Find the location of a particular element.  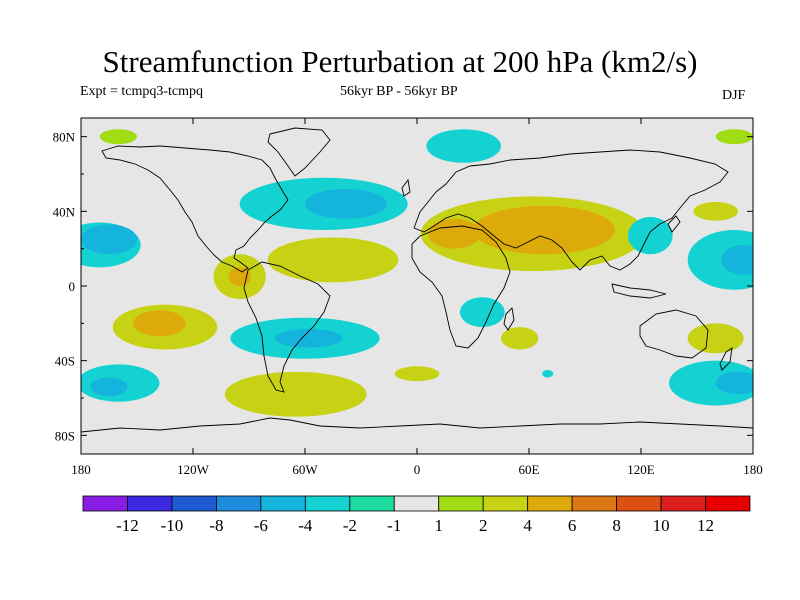

coast-indonesia is located at coordinates (639, 291).